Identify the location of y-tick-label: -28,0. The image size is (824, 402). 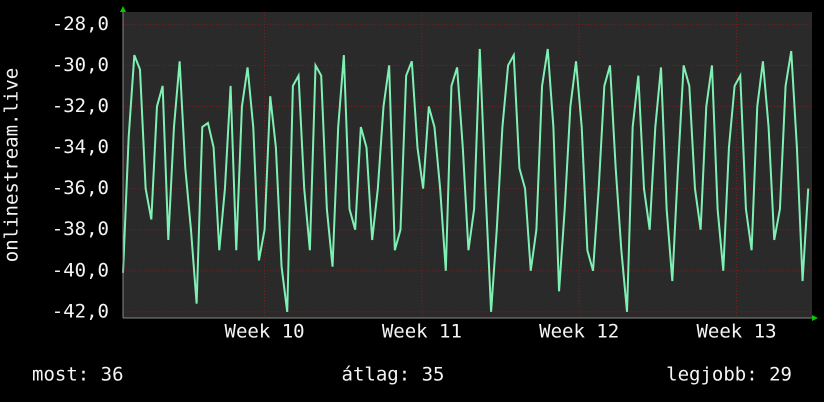
(80, 24).